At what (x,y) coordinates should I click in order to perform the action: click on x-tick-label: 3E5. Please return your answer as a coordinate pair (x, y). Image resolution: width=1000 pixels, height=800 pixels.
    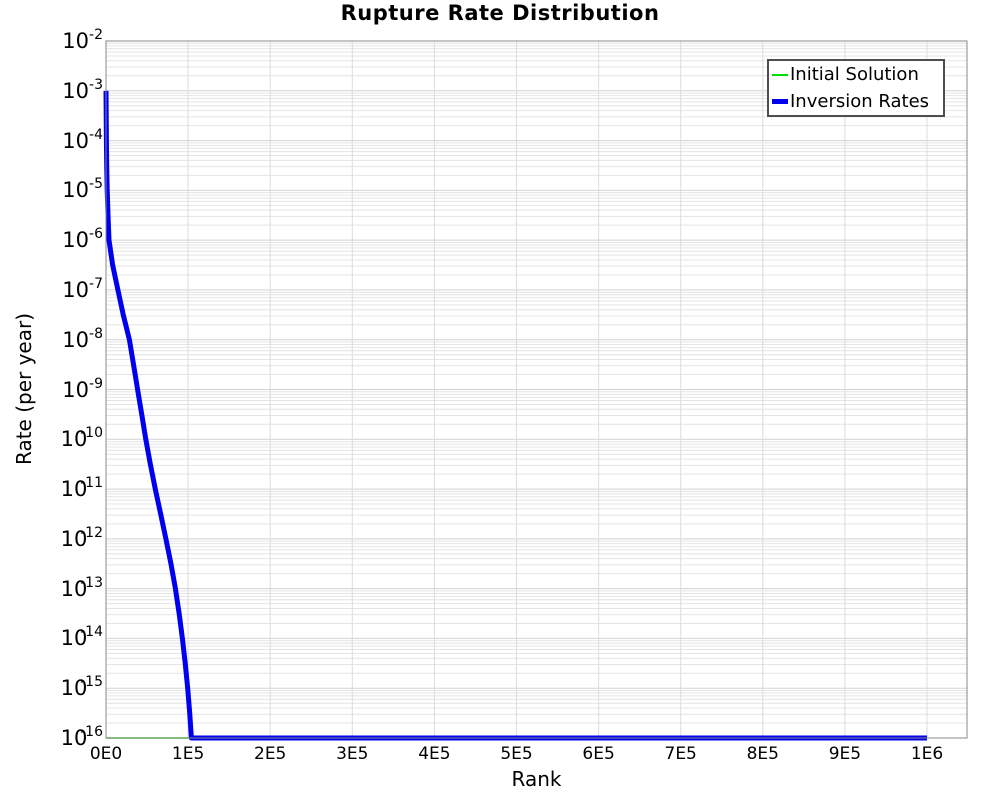
    Looking at the image, I should click on (352, 754).